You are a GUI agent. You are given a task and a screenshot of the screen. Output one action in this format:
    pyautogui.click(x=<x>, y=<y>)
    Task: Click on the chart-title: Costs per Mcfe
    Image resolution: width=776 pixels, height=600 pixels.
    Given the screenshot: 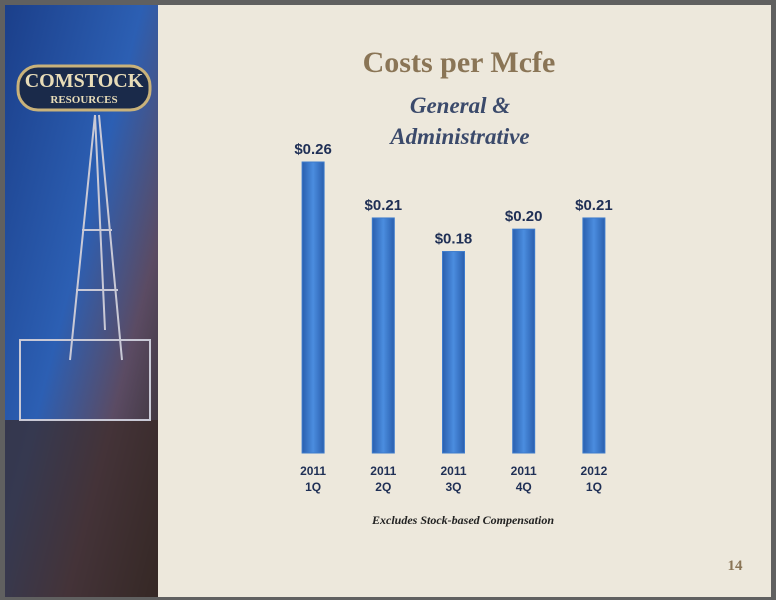 What is the action you would take?
    pyautogui.click(x=459, y=62)
    